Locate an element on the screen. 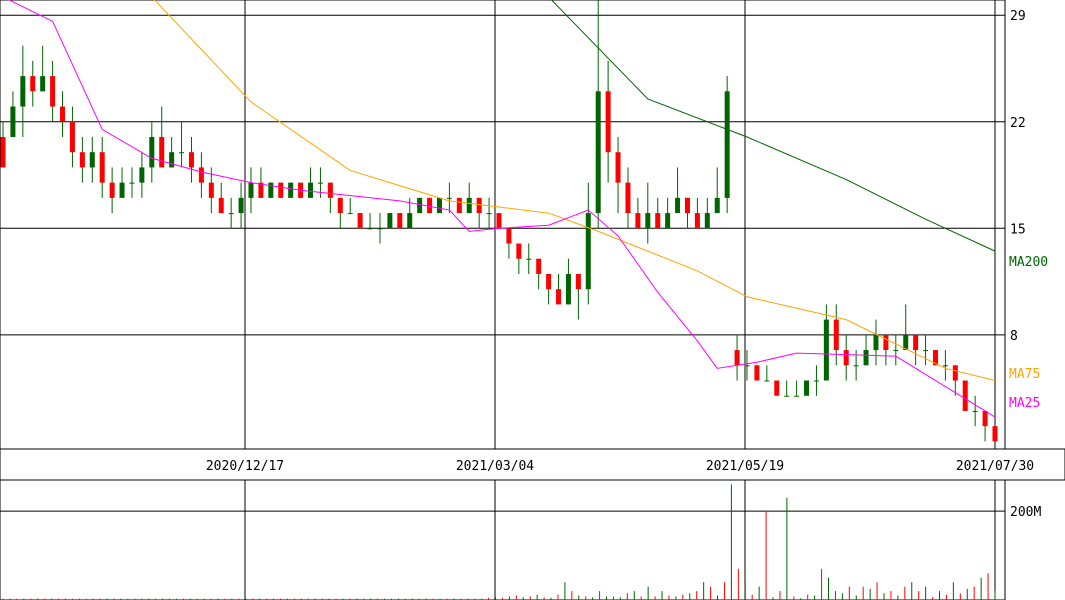  moving-average-label-ma75: MA75 is located at coordinates (1024, 374).